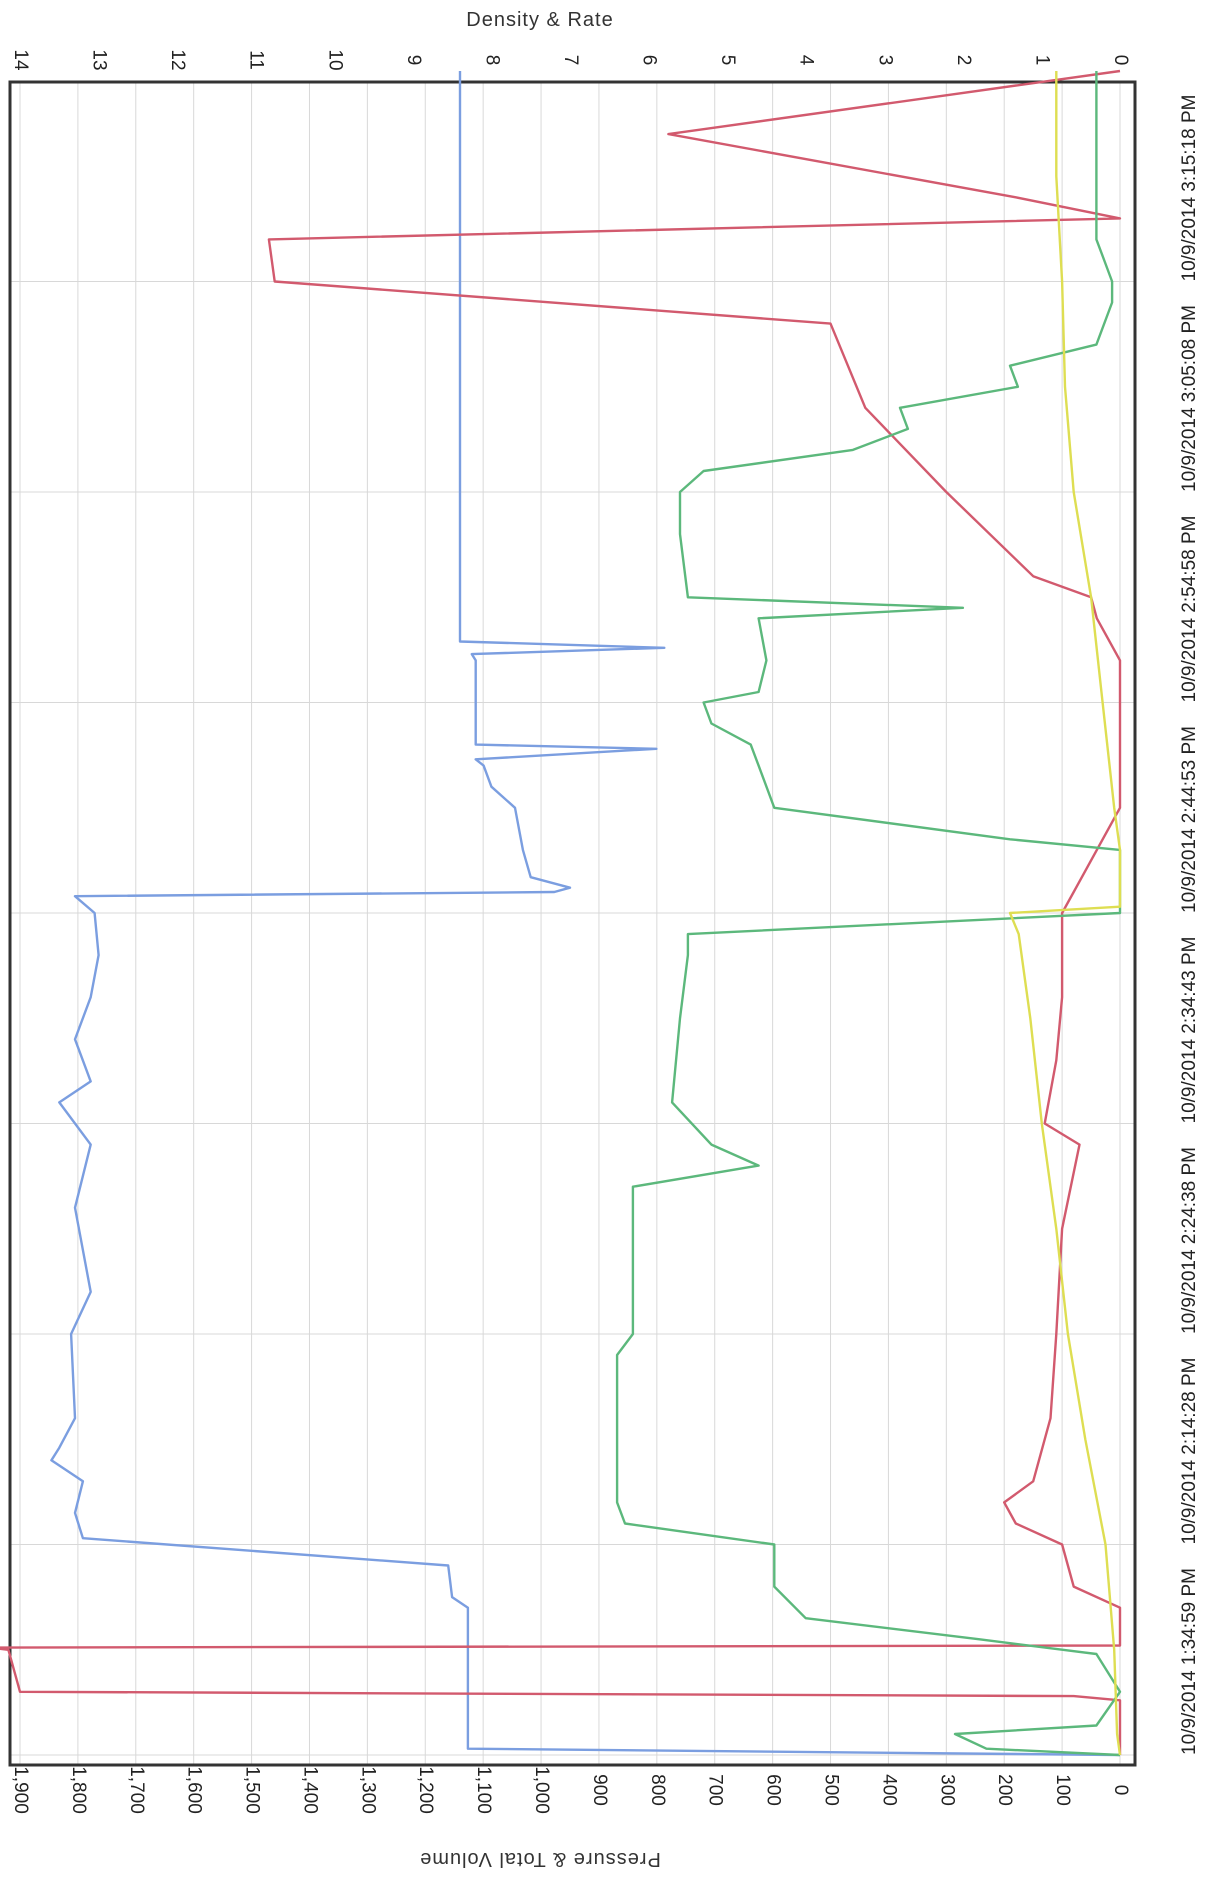  What do you see at coordinates (1189, 398) in the screenshot?
I see `time-axis-tick-label: 10/9/2014 3:05:08 PM` at bounding box center [1189, 398].